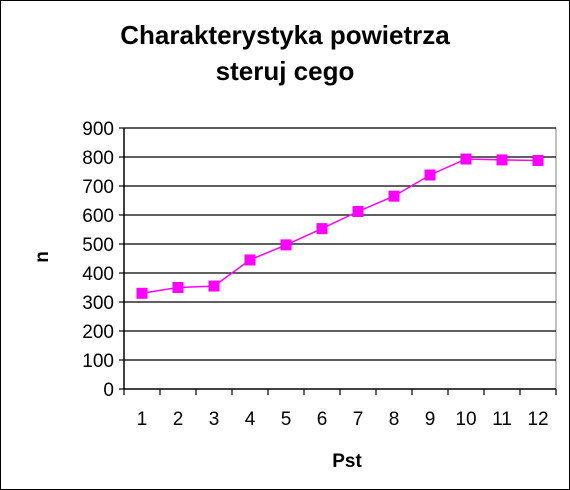 The height and width of the screenshot is (490, 570). What do you see at coordinates (142, 419) in the screenshot?
I see `x-tick-label: 1` at bounding box center [142, 419].